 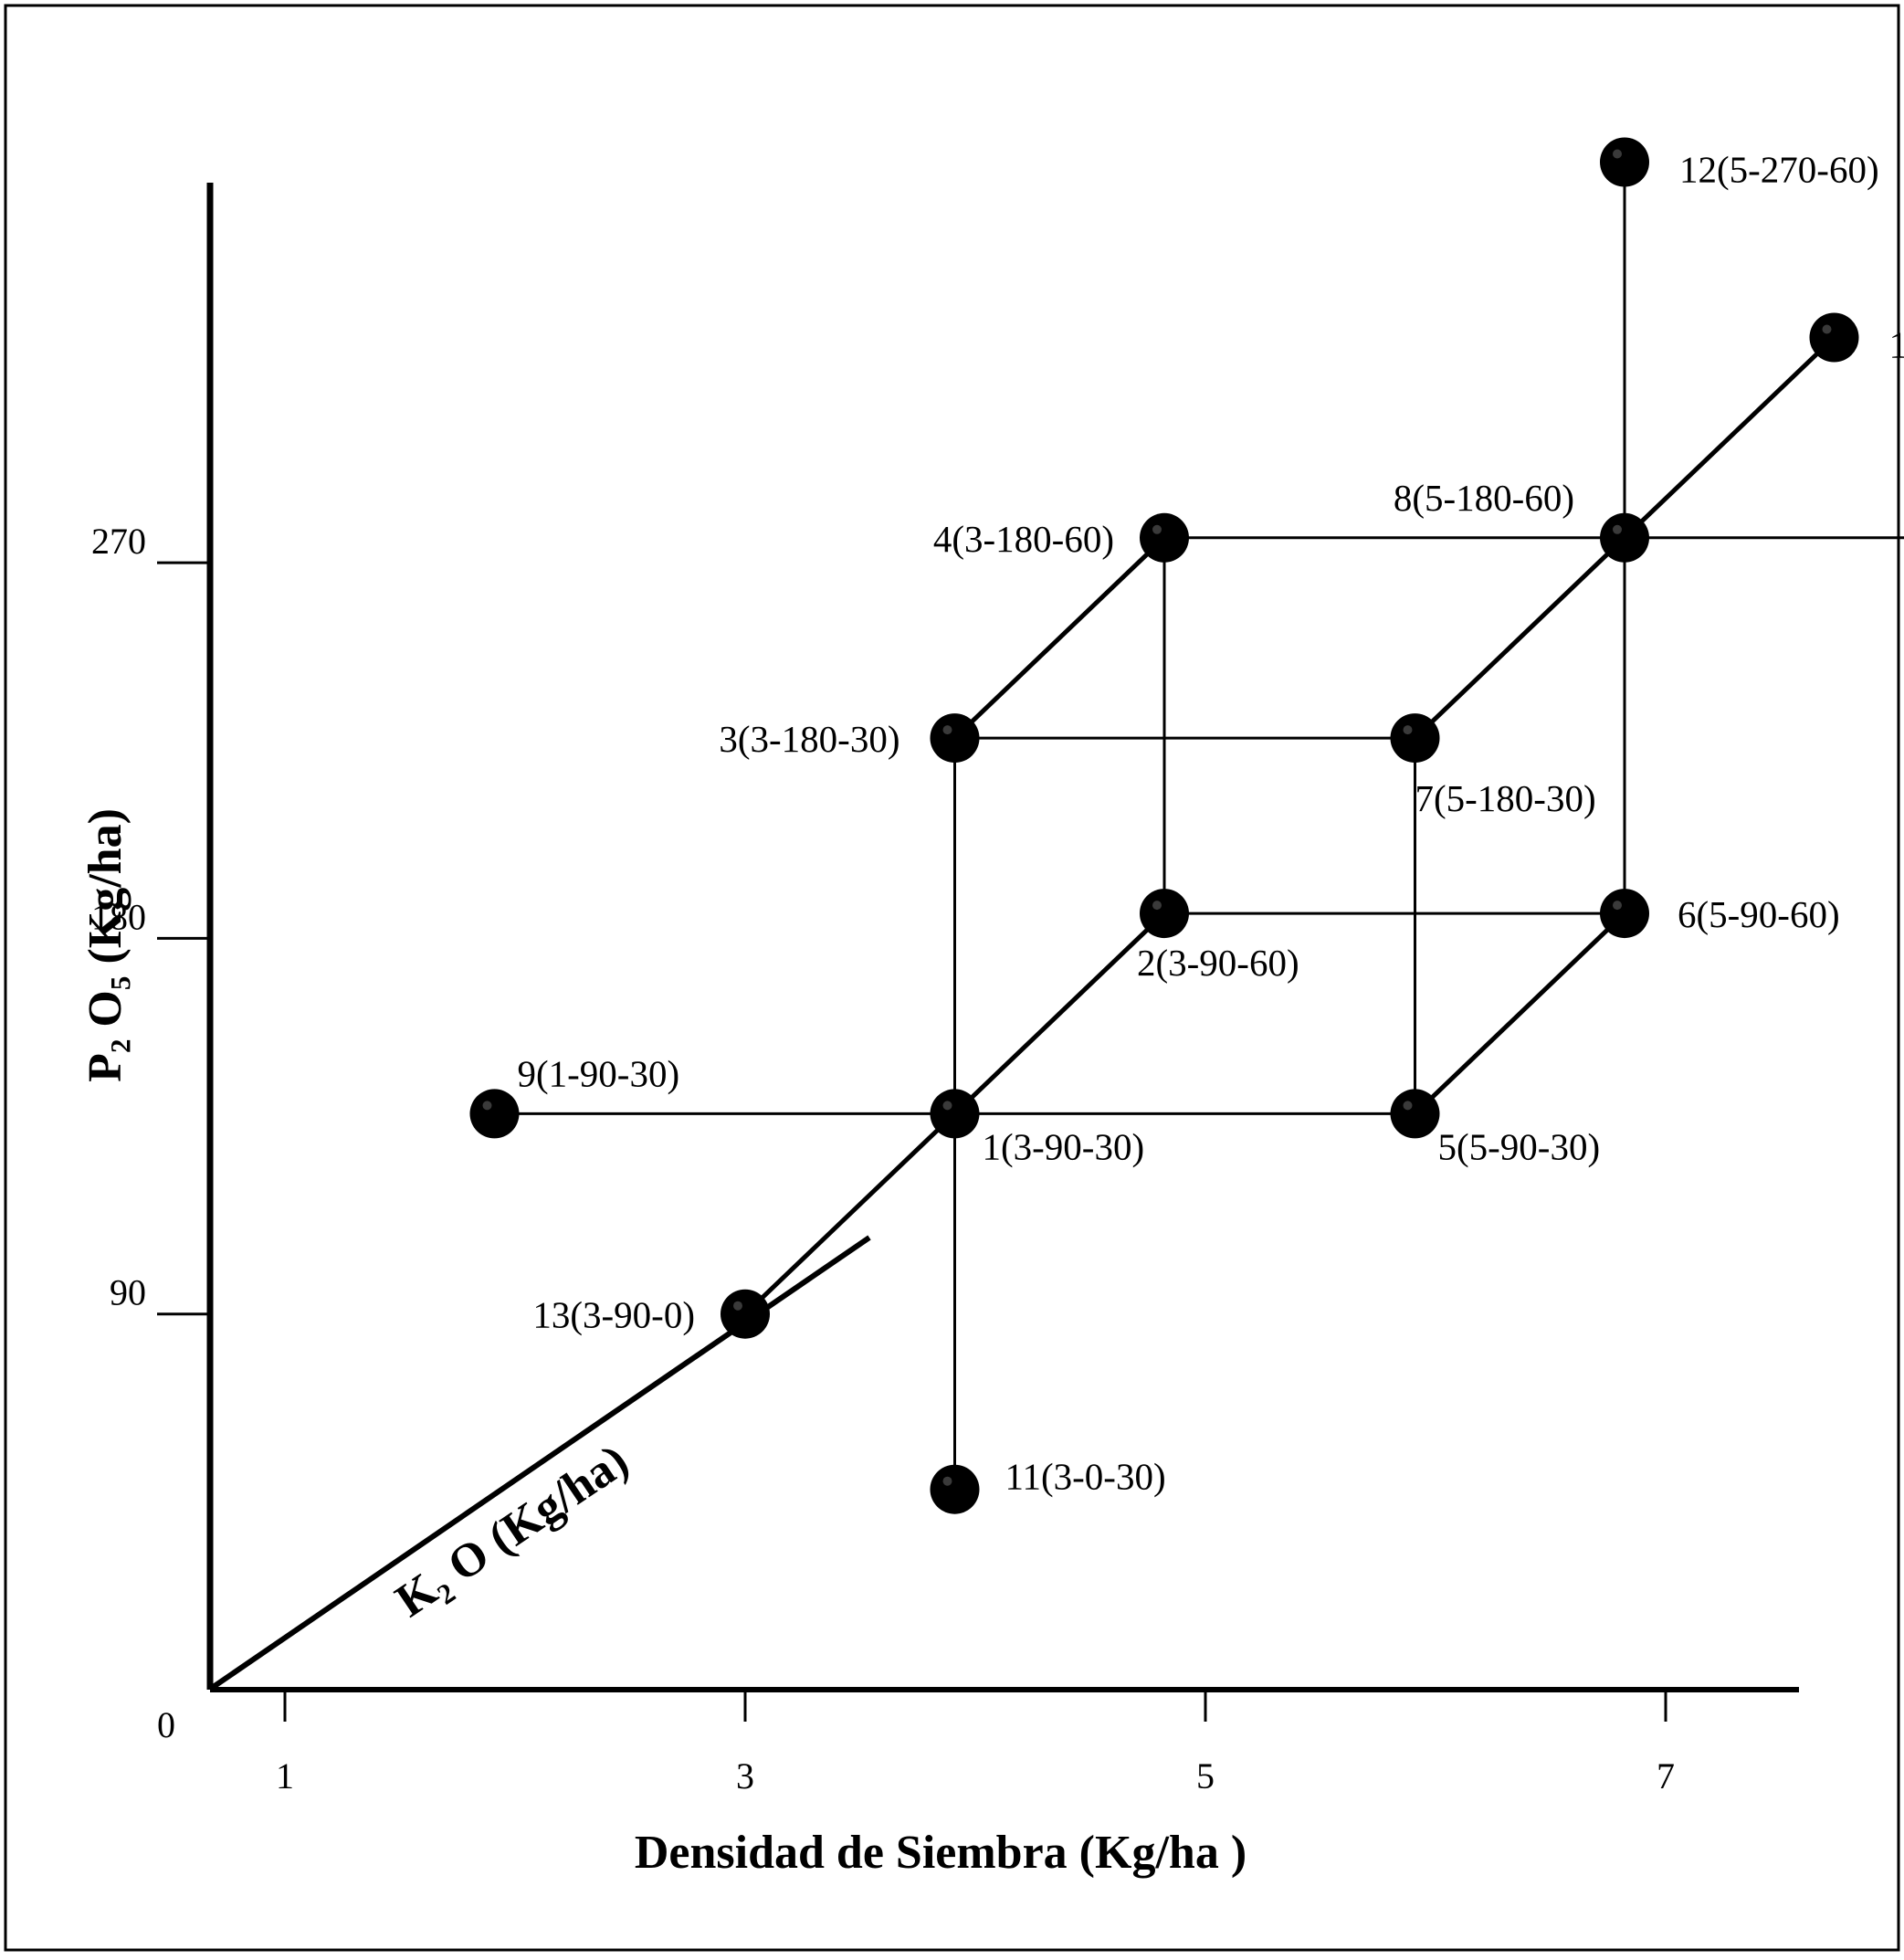 What do you see at coordinates (599, 1073) in the screenshot?
I see `point-label-9: 9(1-90-30)` at bounding box center [599, 1073].